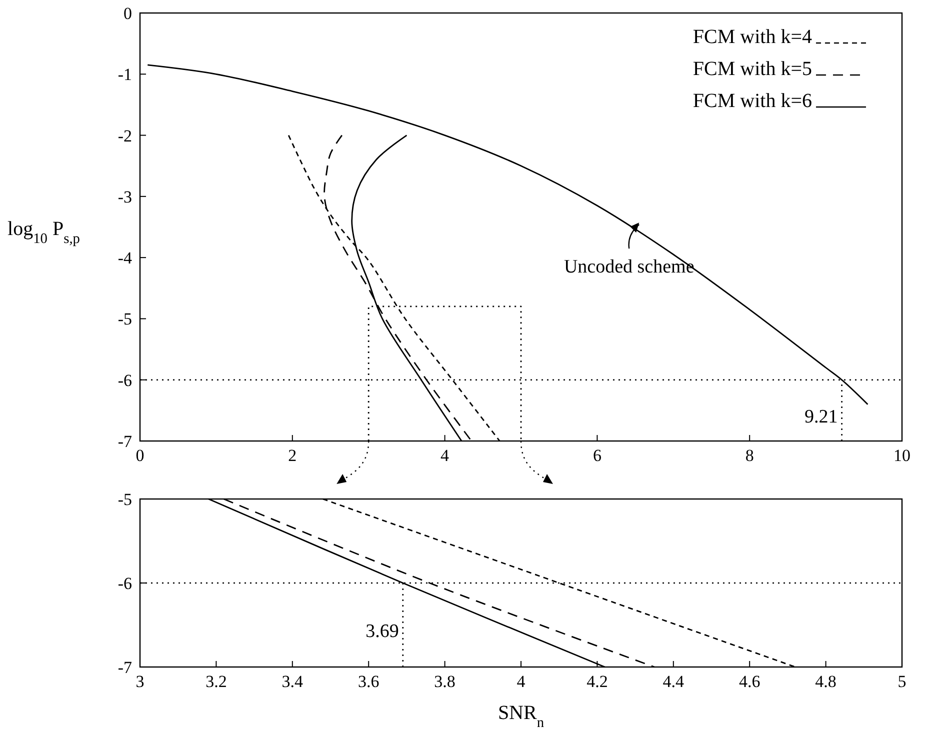  What do you see at coordinates (825, 681) in the screenshot?
I see `x-tick-label: 4.8` at bounding box center [825, 681].